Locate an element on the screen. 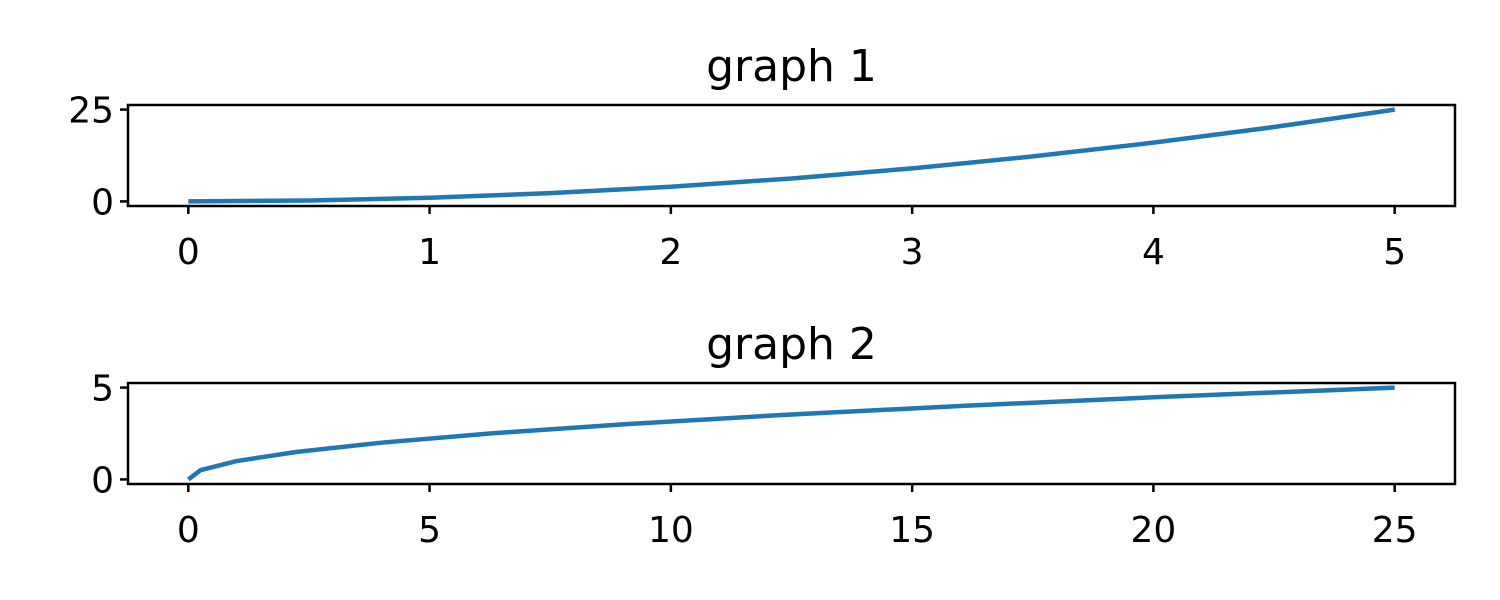 This screenshot has width=1500, height=600. y-tick-label: 25 is located at coordinates (91, 111).